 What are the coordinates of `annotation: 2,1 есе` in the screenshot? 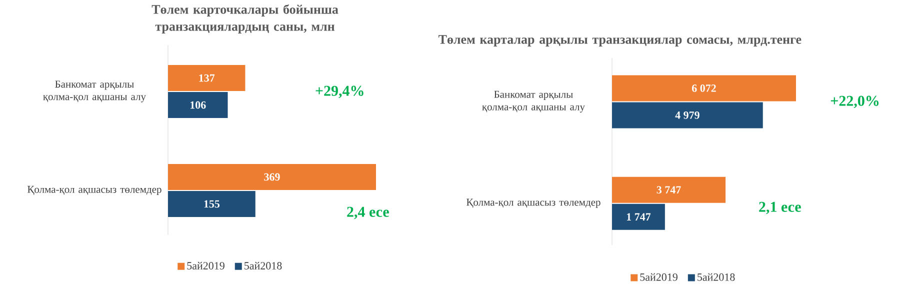 It's located at (780, 208).